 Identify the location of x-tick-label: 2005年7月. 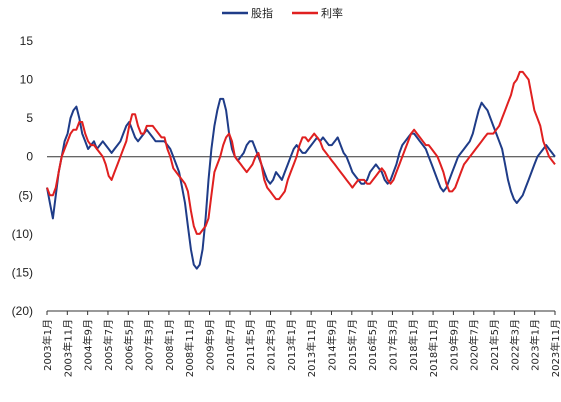
(108, 345).